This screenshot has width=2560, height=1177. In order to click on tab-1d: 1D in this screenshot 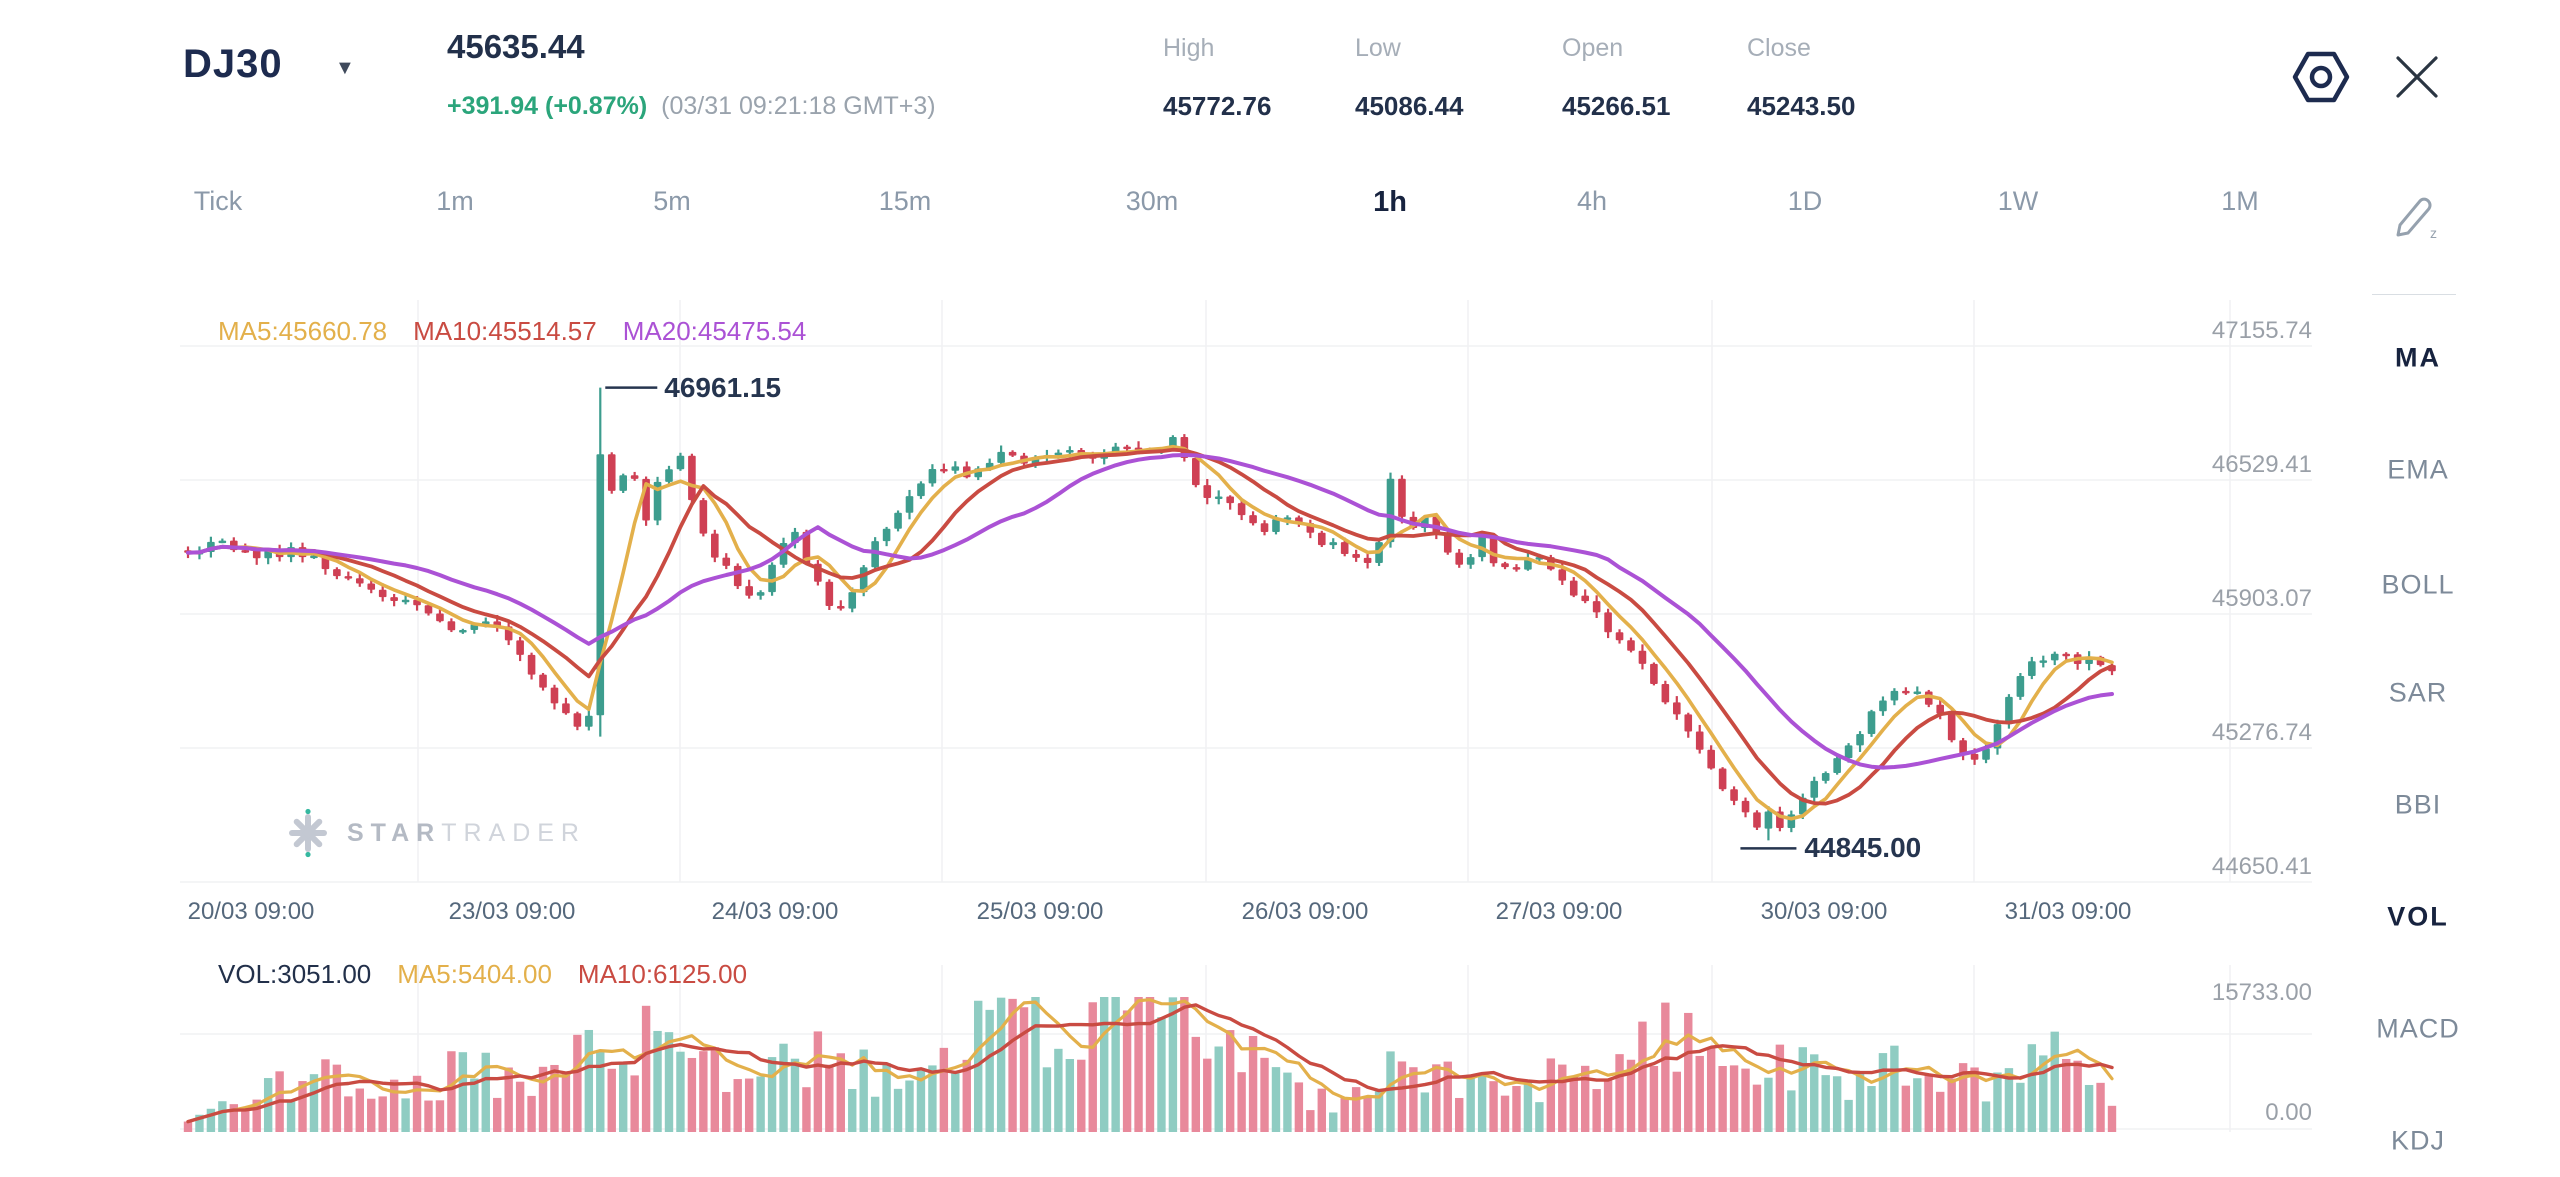, I will do `click(1805, 201)`.